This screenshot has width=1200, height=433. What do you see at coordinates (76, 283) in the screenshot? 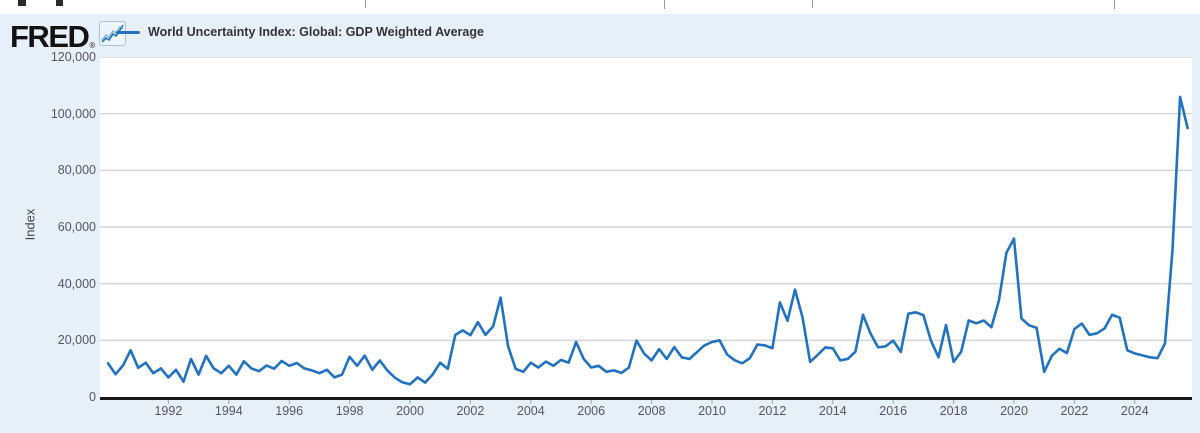
I see `y-tick-label: 40,000` at bounding box center [76, 283].